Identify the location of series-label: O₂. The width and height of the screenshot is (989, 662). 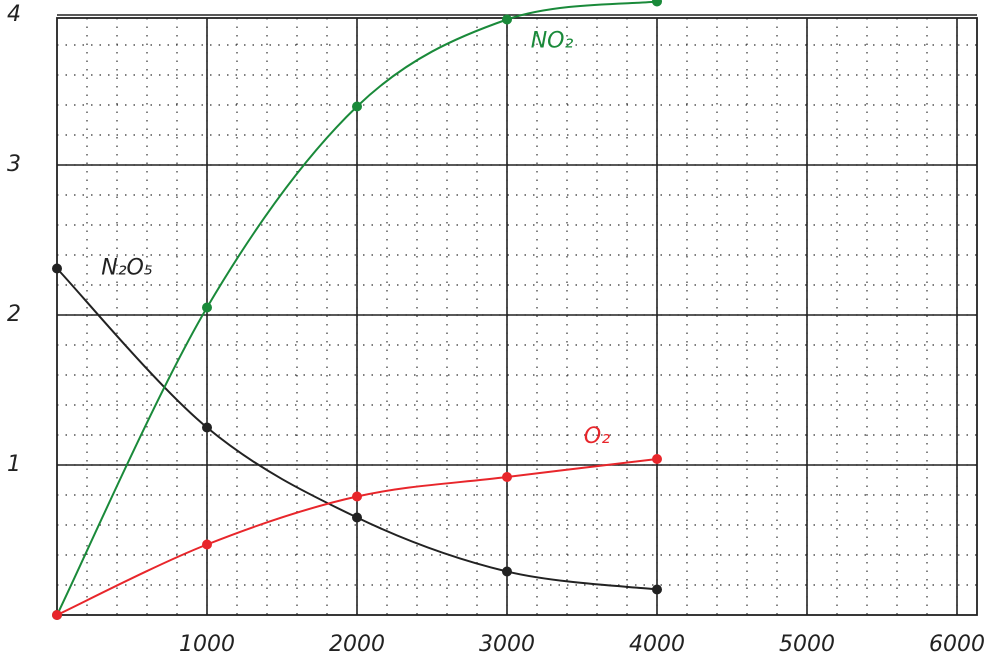
(597, 436).